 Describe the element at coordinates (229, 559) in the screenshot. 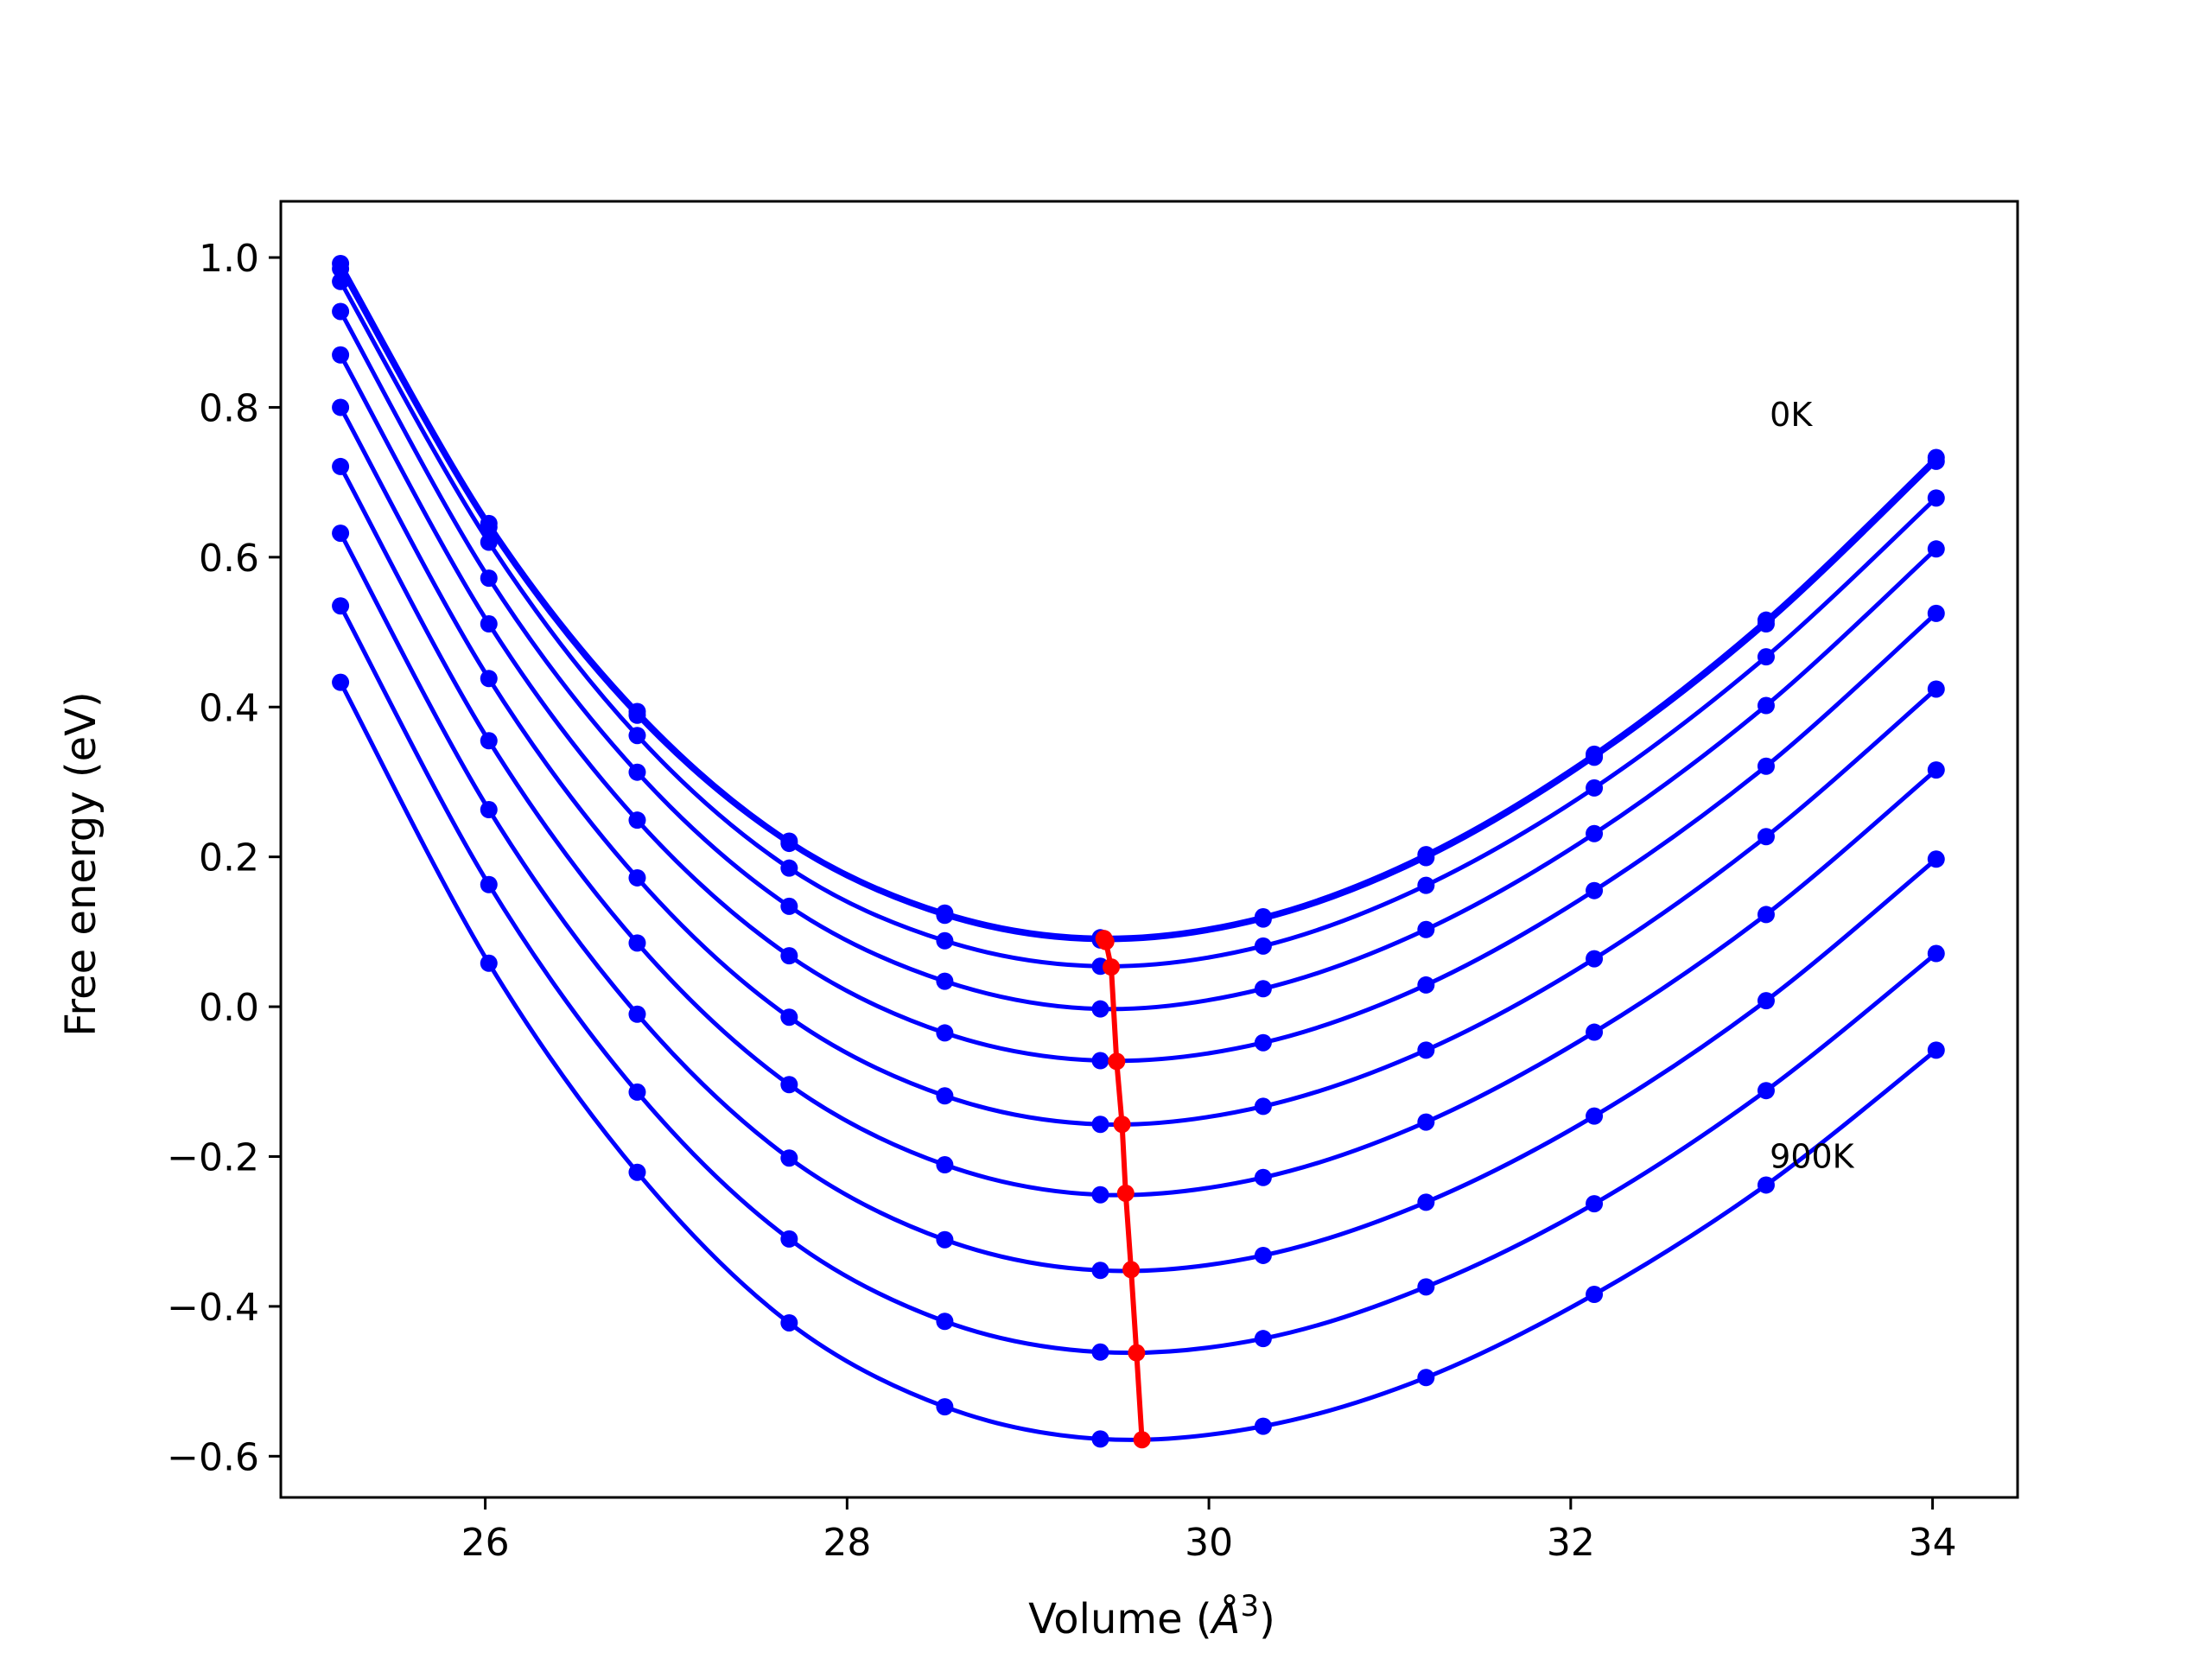

I see `y-tick-label-2: 0.6` at that location.